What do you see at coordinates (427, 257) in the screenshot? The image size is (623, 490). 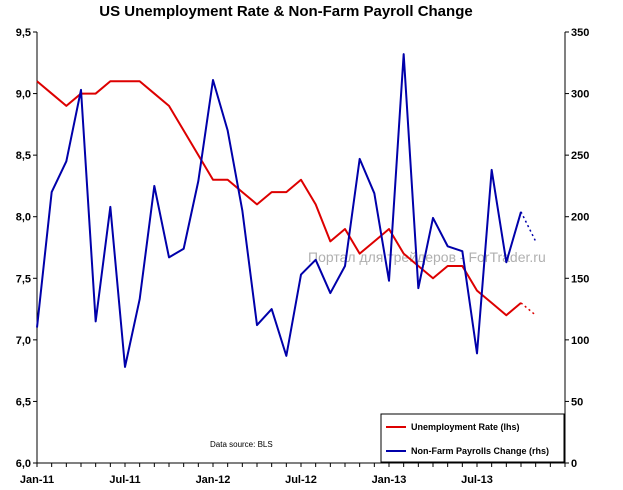 I see `watermark: Портал для трейдеров - ForTrader.ru` at bounding box center [427, 257].